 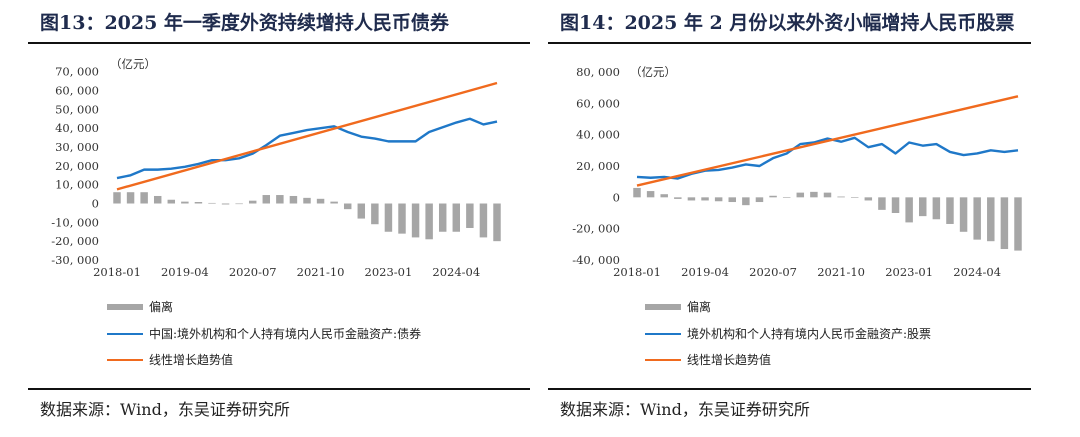 I want to click on y-tick-label: 80, 000, so click(x=598, y=72).